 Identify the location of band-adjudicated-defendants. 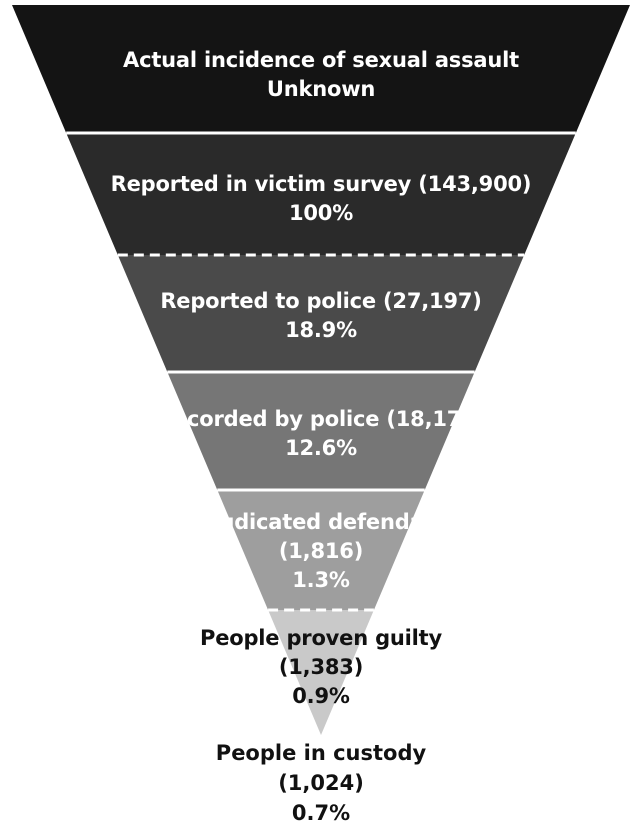
(321, 550).